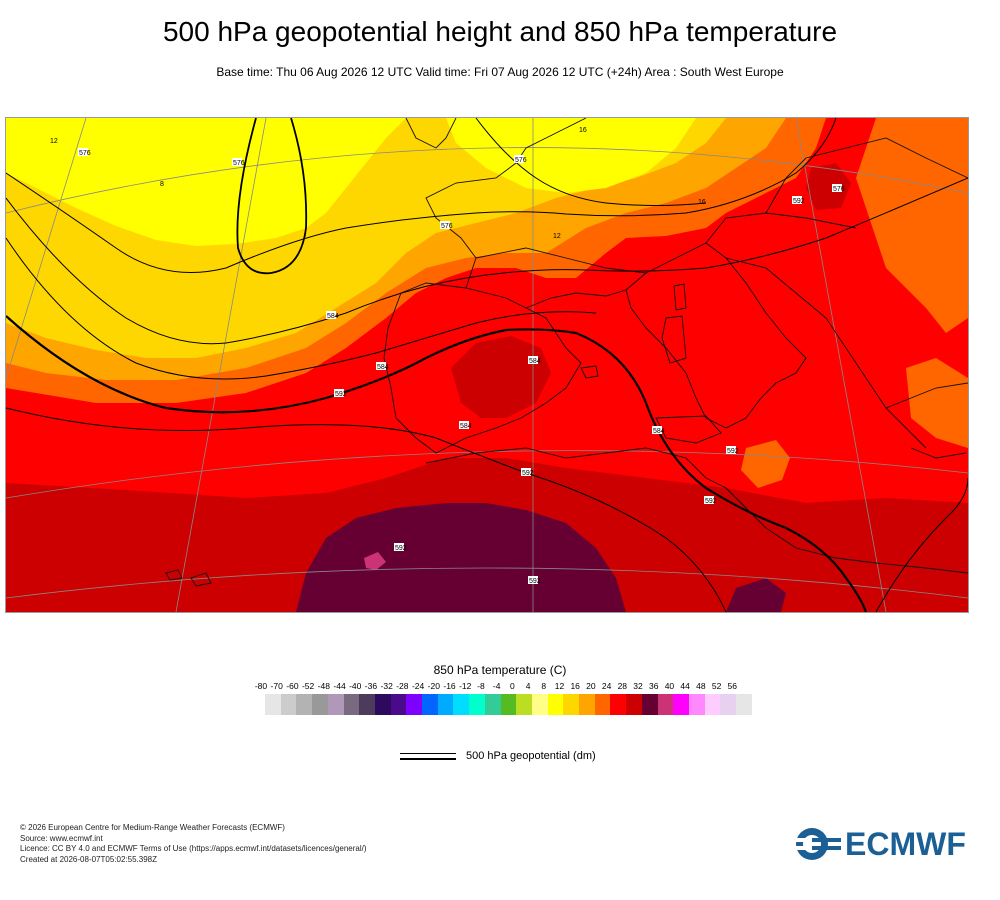 The image size is (1000, 900). Describe the element at coordinates (433, 686) in the screenshot. I see `legend-tick-label: -20` at that location.